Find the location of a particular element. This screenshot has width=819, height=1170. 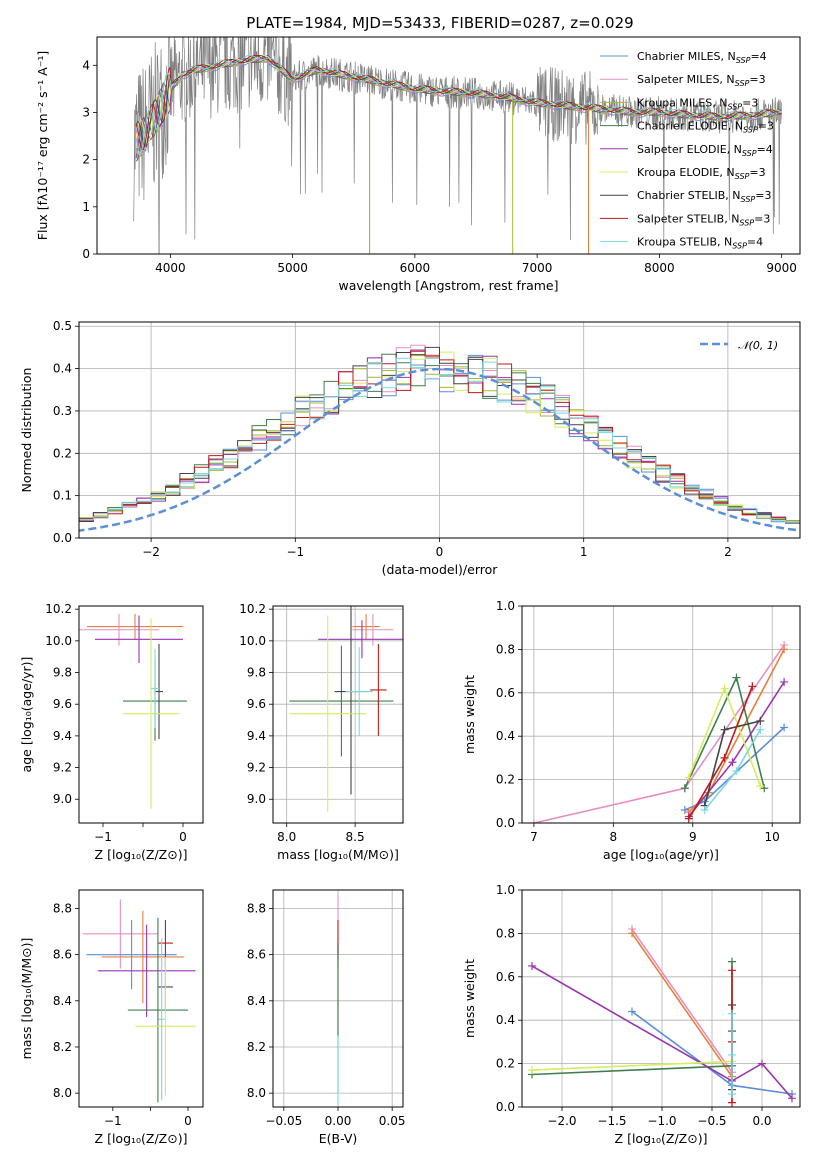

legend-entry: Salpeter MILES, NSSP=3 is located at coordinates (701, 80).